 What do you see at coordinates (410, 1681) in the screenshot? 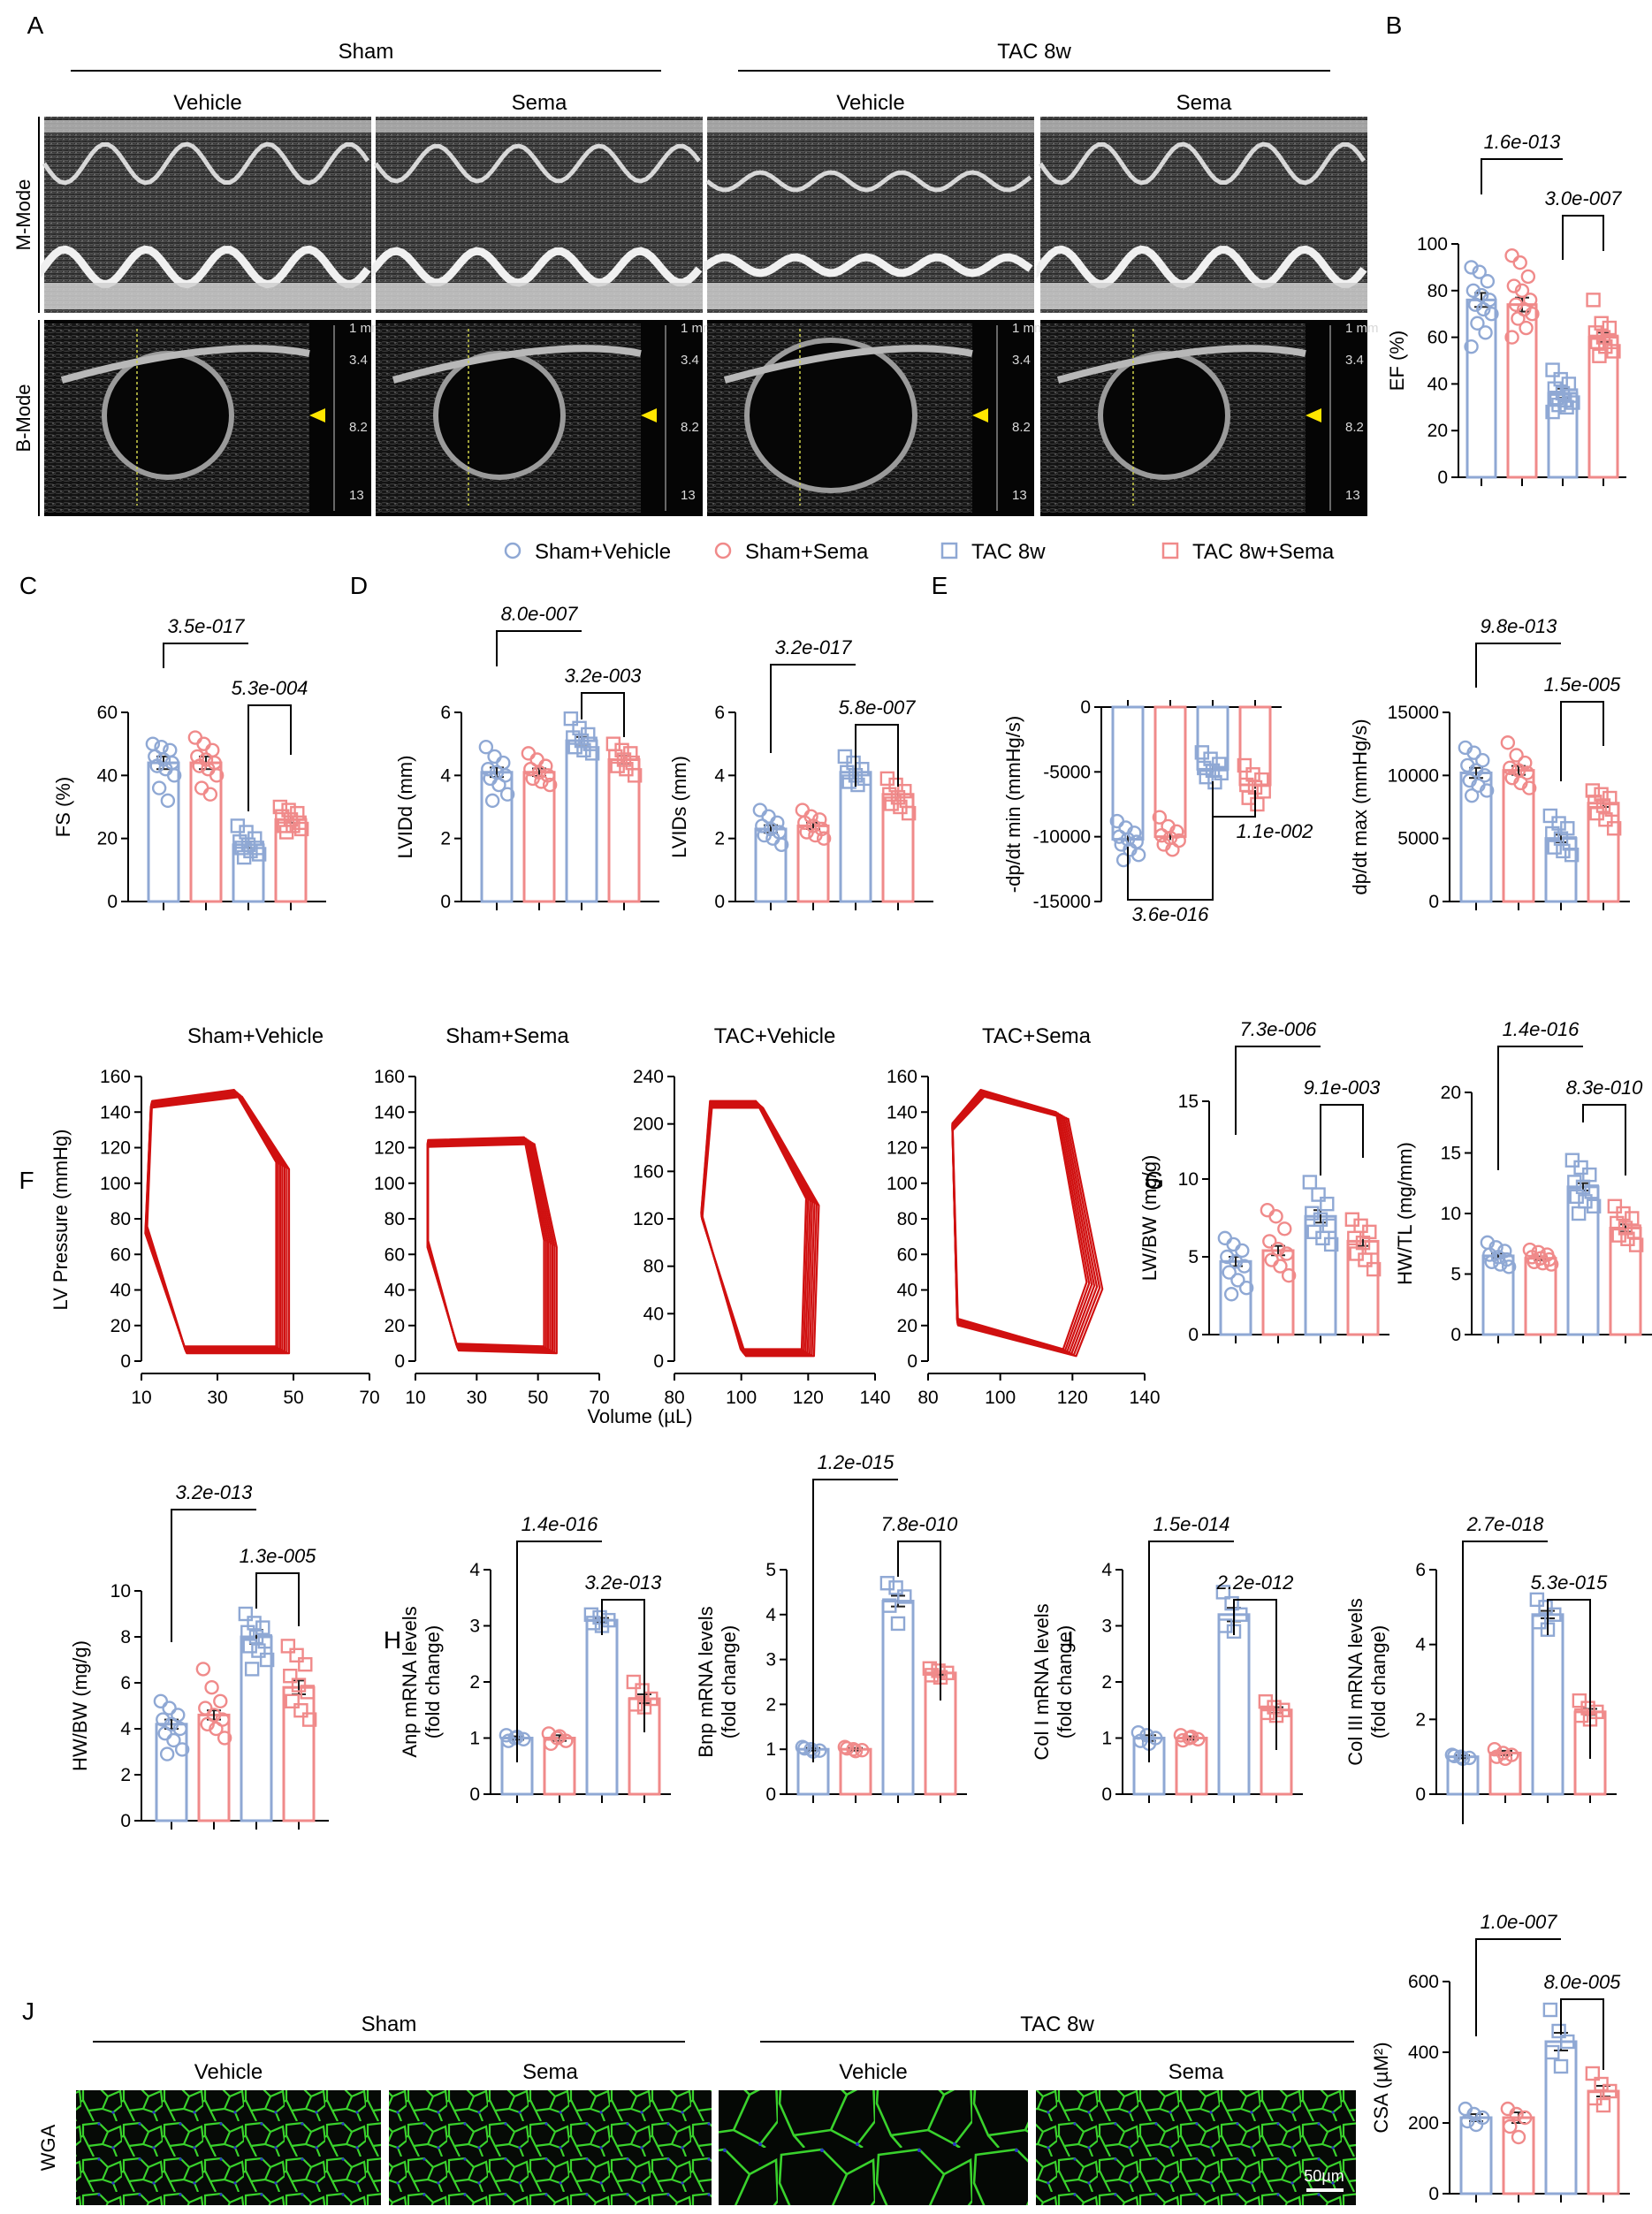
I see `y-axis-label: Anp mRNA levels` at bounding box center [410, 1681].